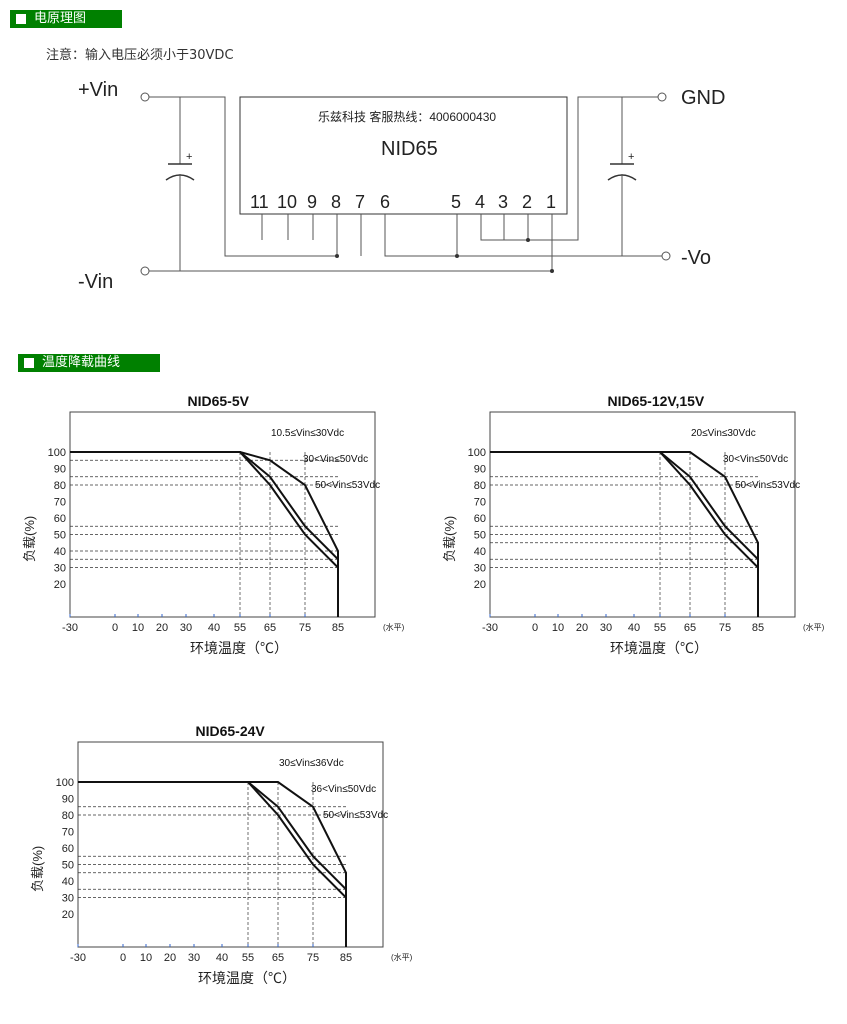 This screenshot has height=1024, width=847. Describe the element at coordinates (666, 256) in the screenshot. I see `terminal-vo-neg` at that location.